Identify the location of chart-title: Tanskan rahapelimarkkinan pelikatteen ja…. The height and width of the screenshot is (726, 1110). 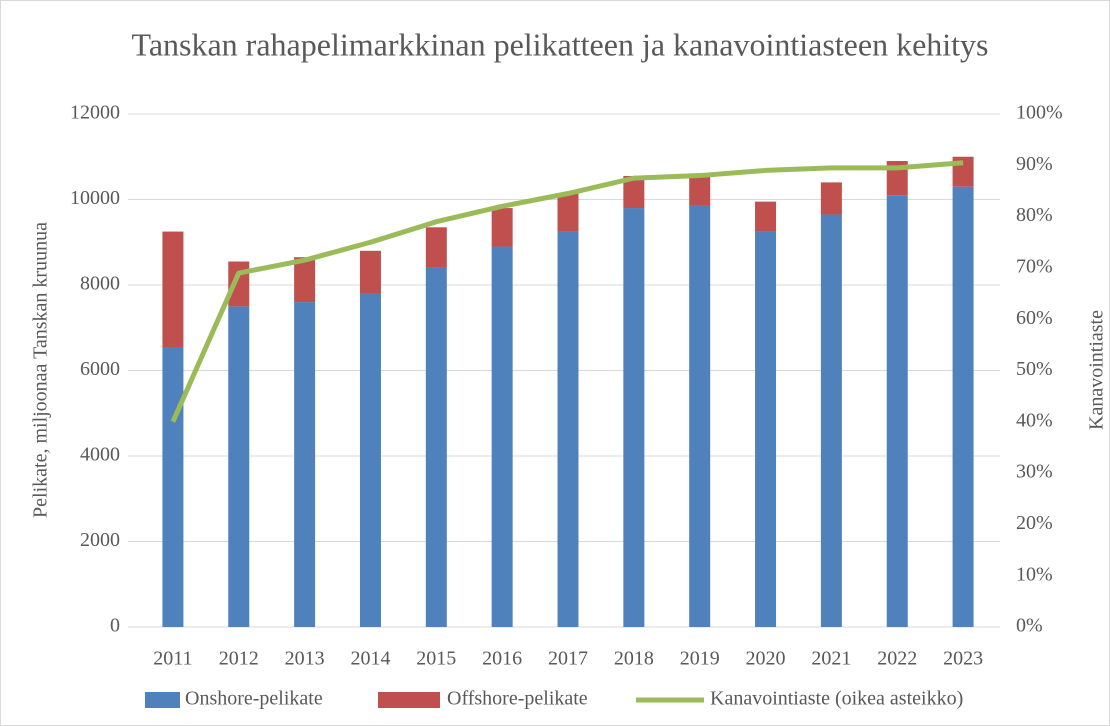
(560, 44).